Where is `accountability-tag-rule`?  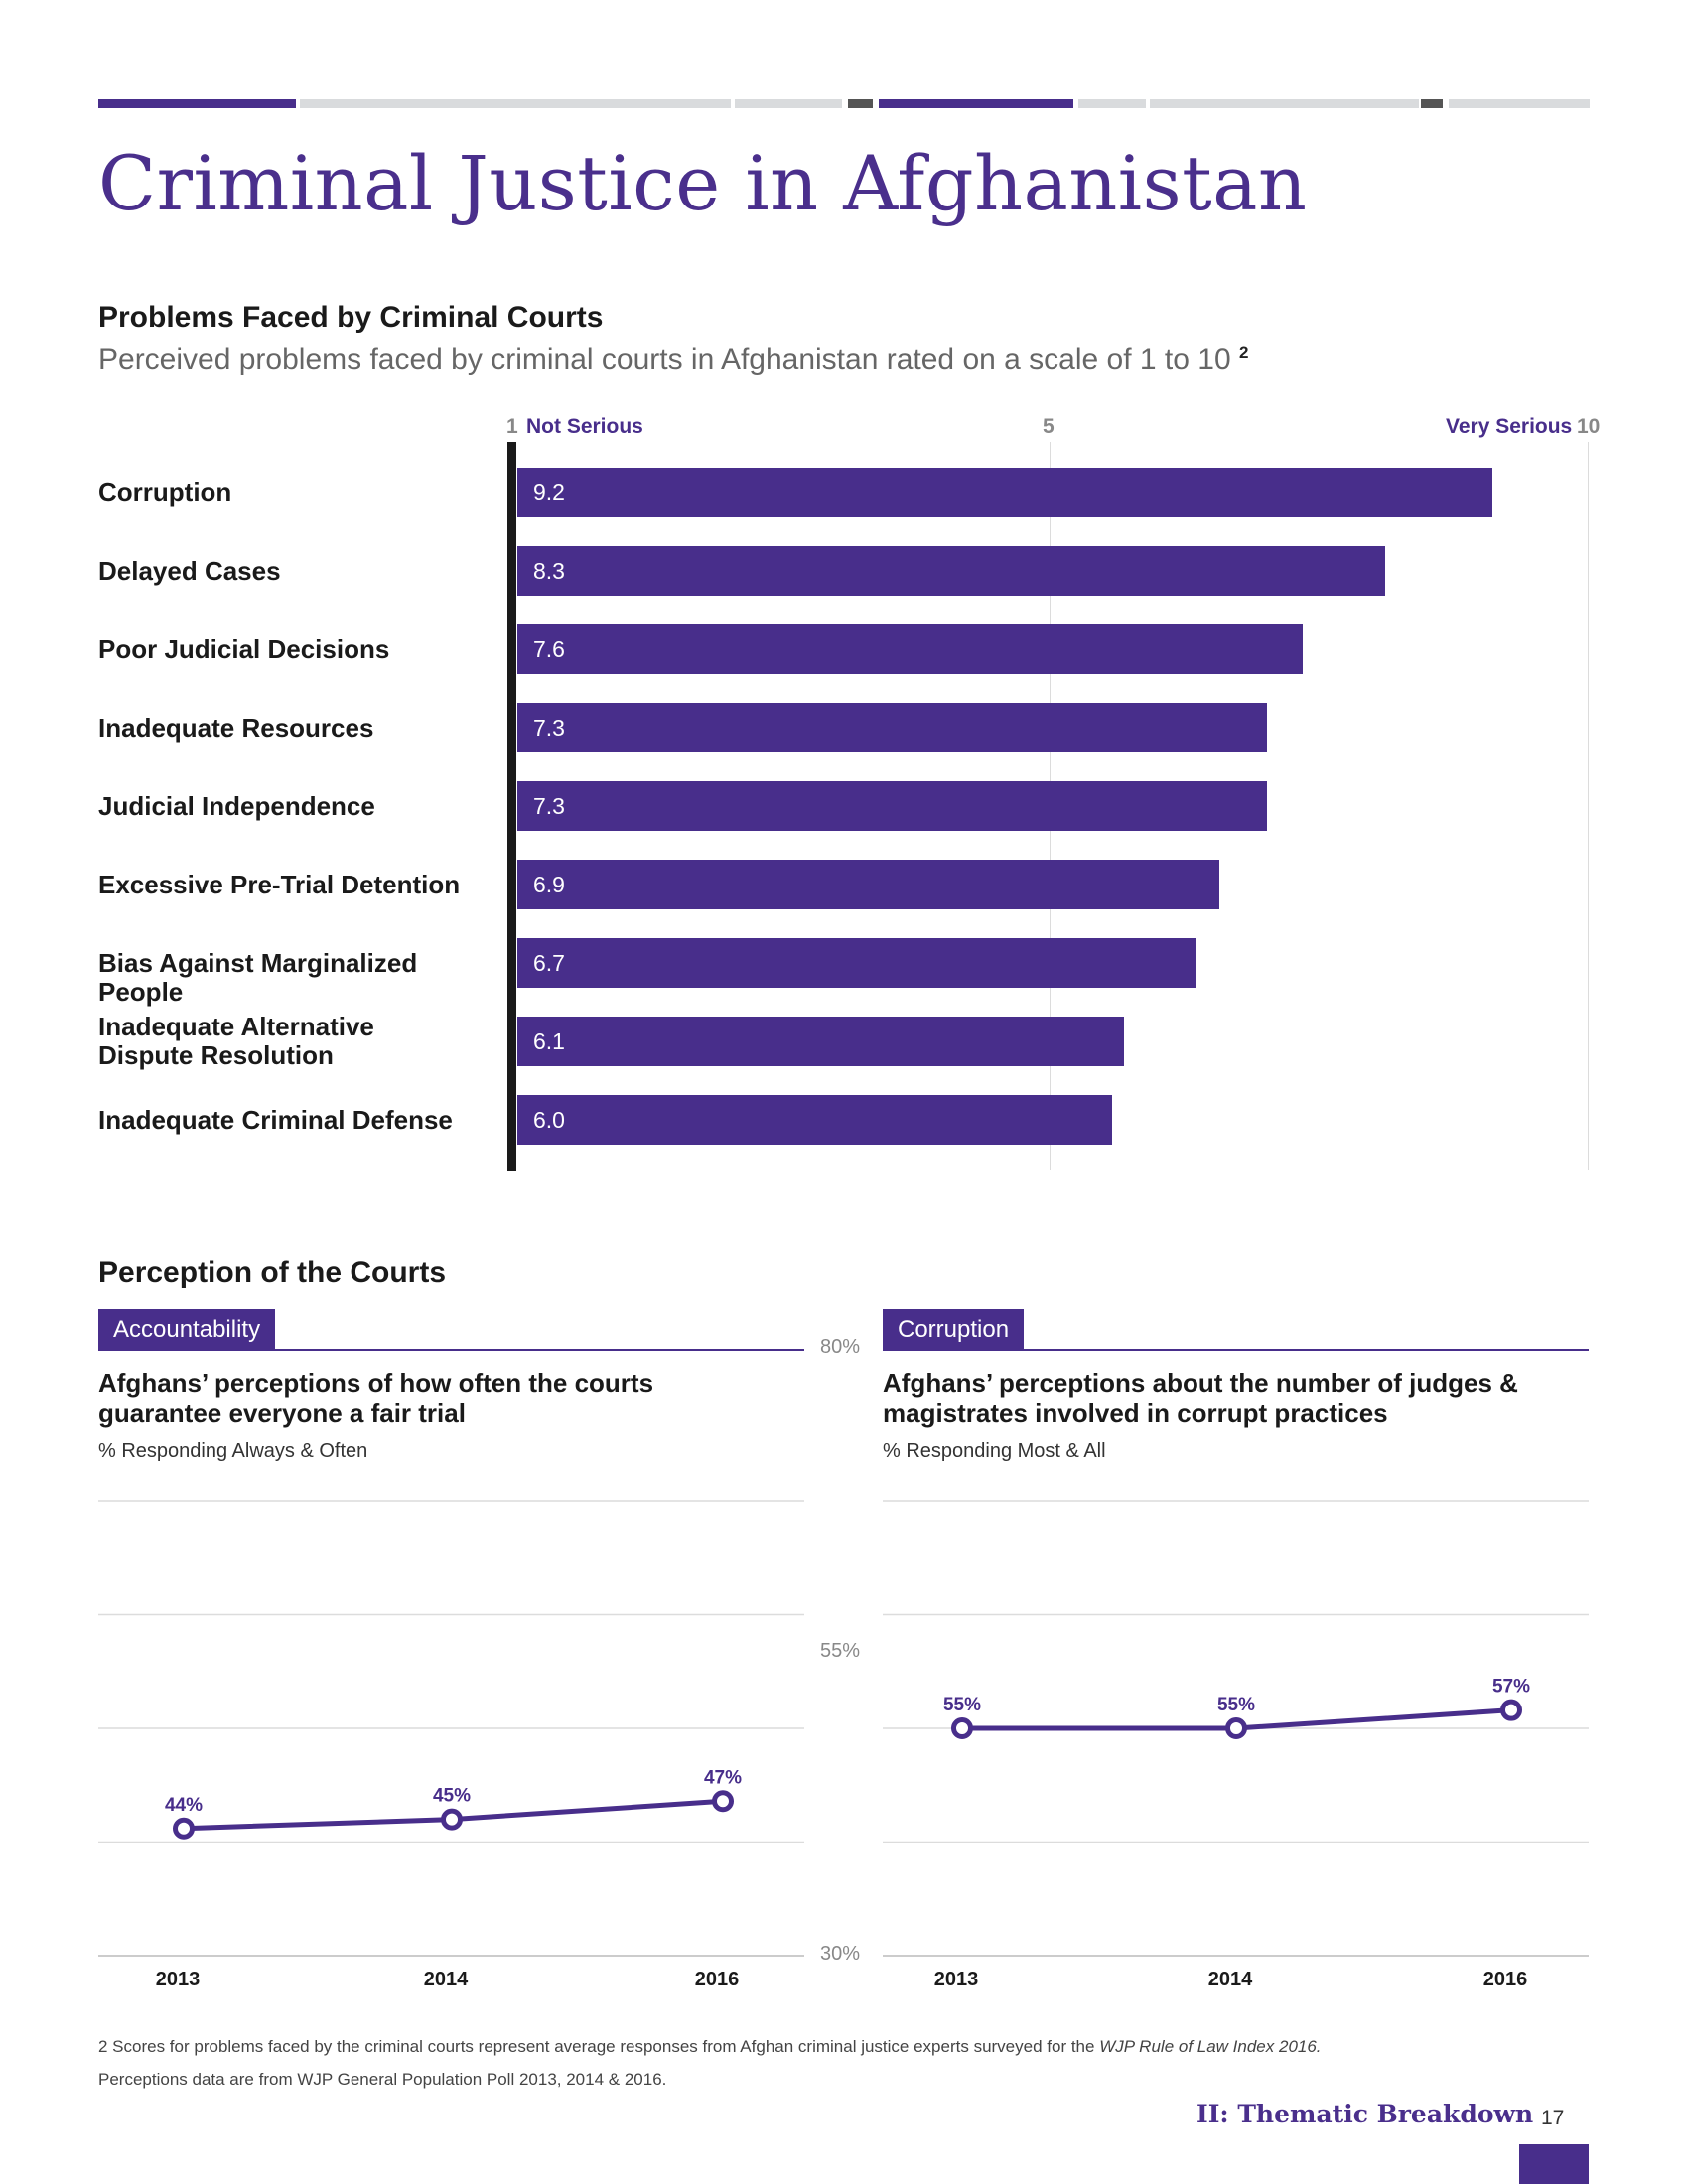
accountability-tag-rule is located at coordinates (451, 1350).